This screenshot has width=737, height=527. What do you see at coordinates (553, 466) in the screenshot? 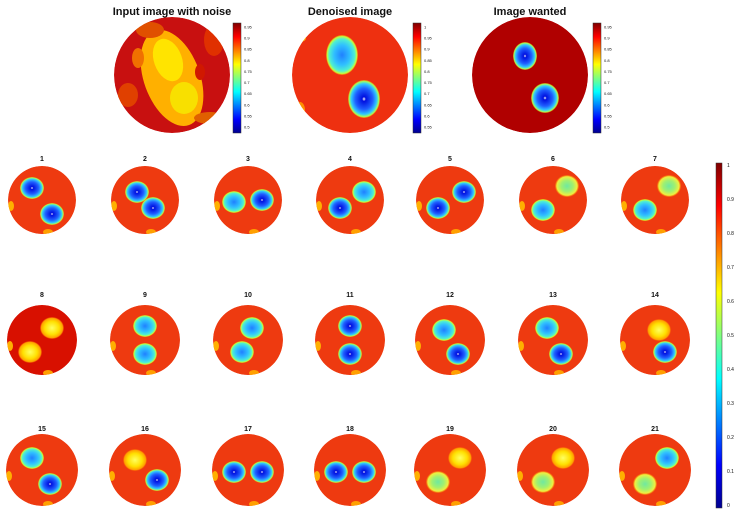
I see `grid-cell: 20` at bounding box center [553, 466].